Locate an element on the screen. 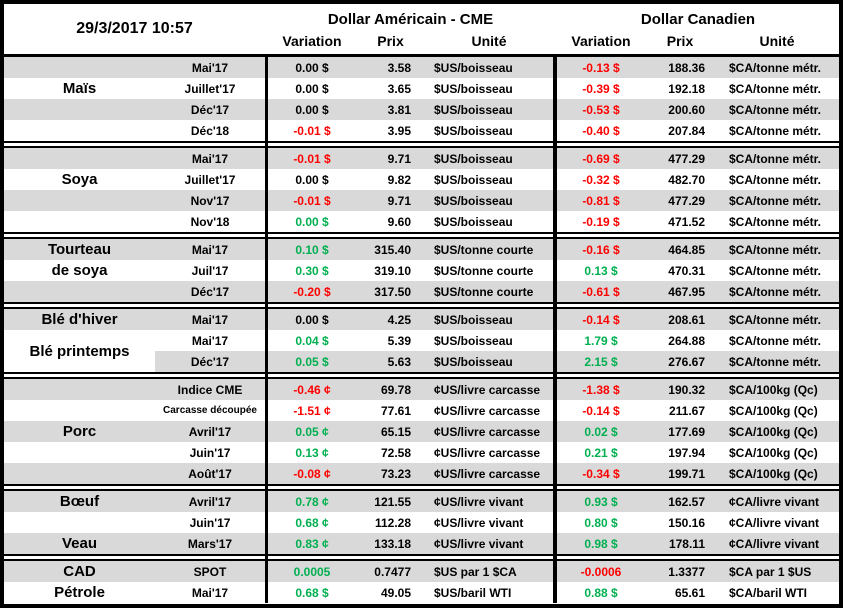 The image size is (843, 608). ca-variation-cell: 0.88 $ is located at coordinates (601, 592).